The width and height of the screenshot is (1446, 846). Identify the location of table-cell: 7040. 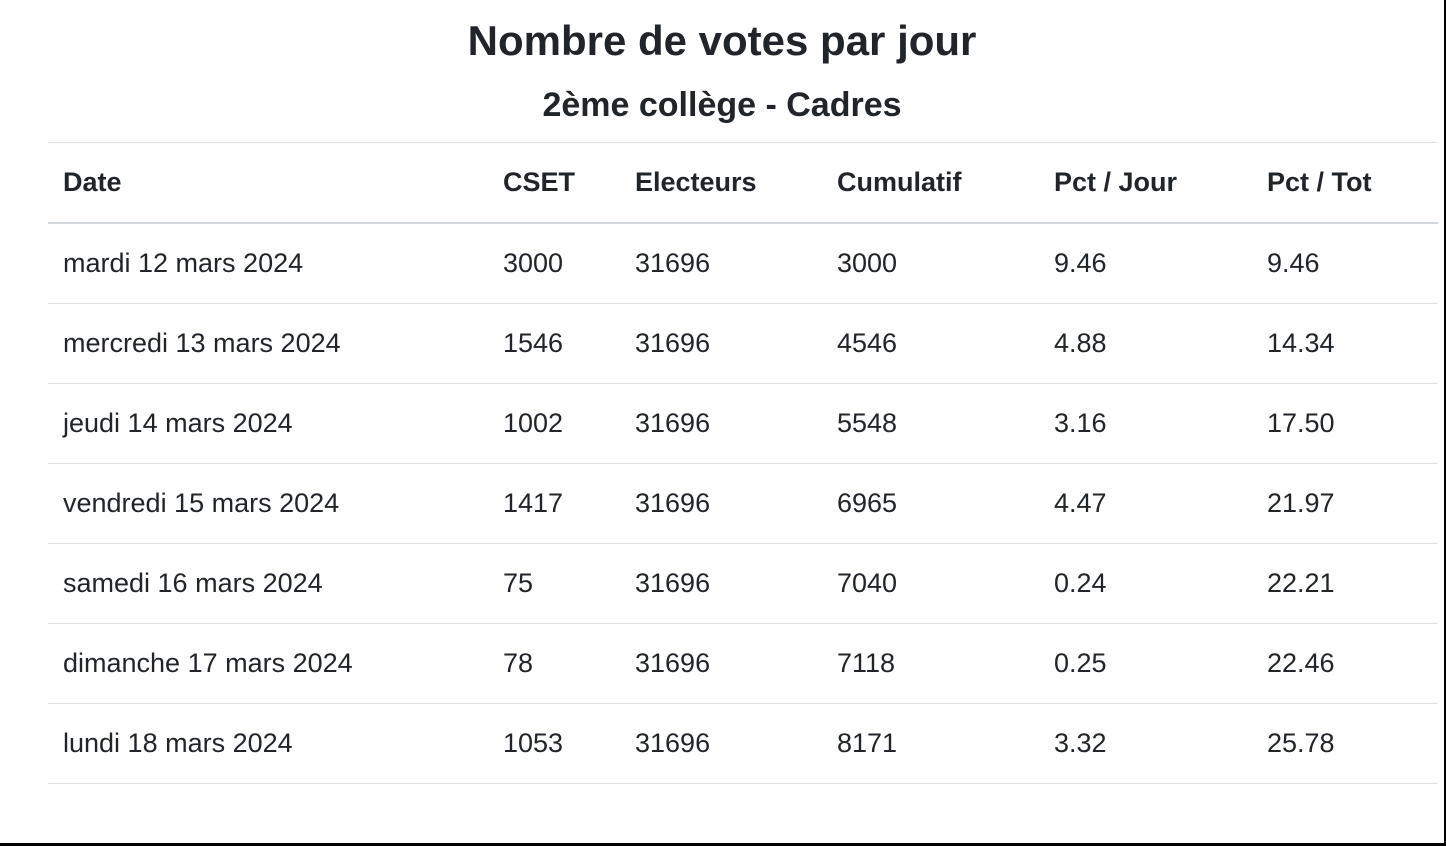
(930, 583).